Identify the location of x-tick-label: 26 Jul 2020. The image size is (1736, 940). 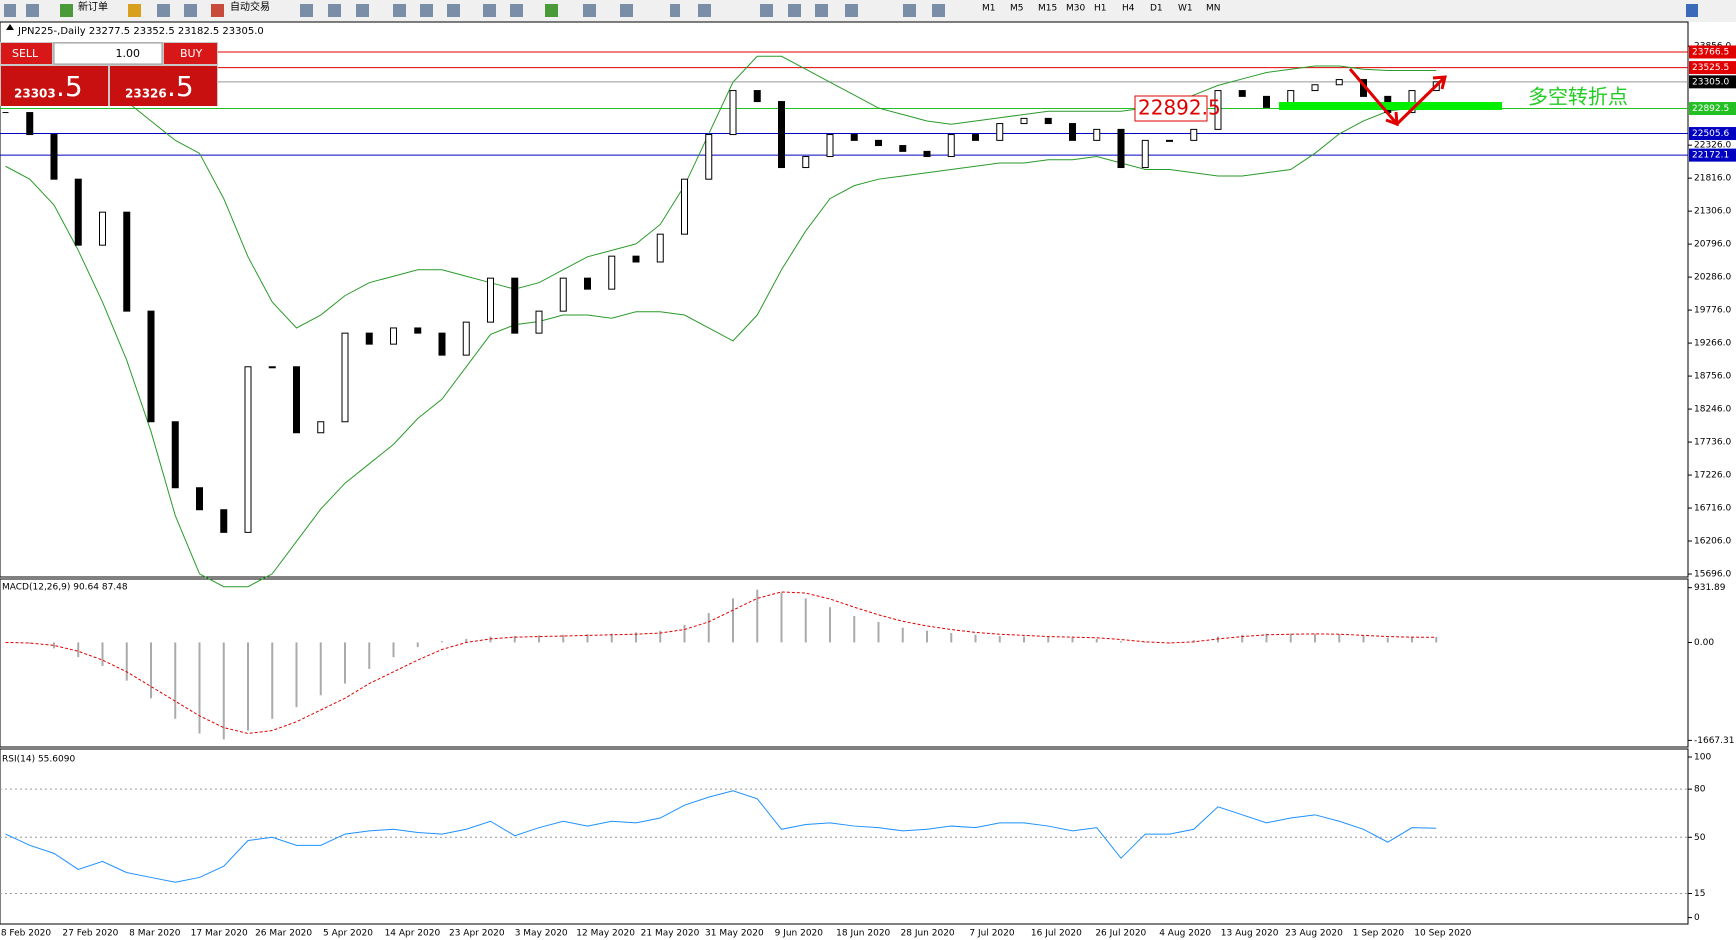
(1120, 934).